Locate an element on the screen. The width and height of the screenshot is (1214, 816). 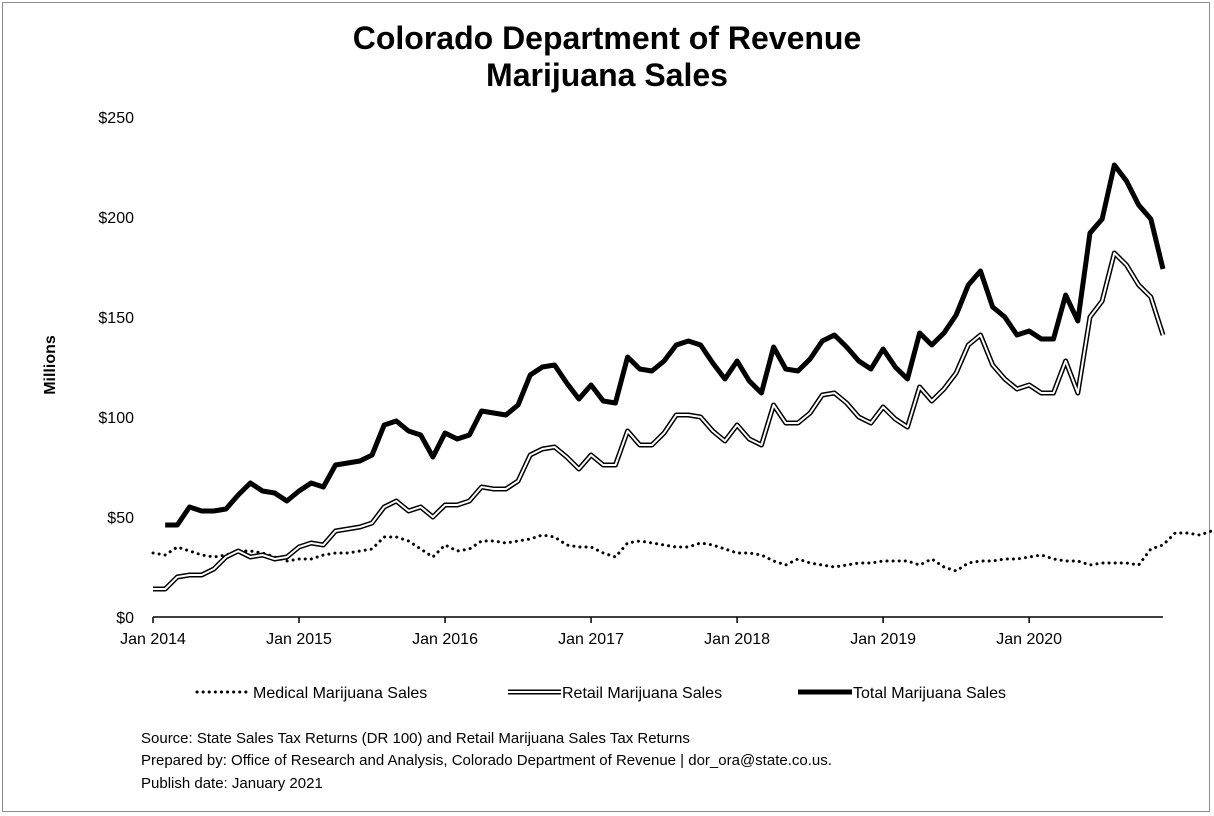
x-tick-label: Jan 2020 is located at coordinates (1029, 639).